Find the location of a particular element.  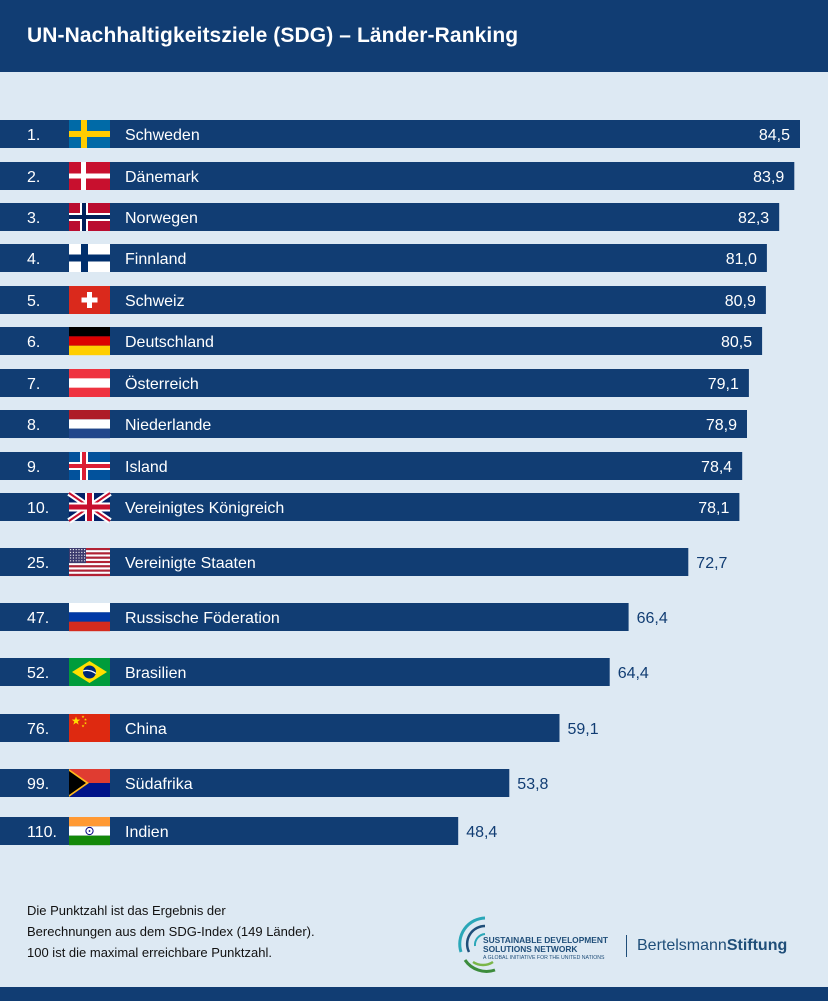

brazil-flag-icon is located at coordinates (89, 672).